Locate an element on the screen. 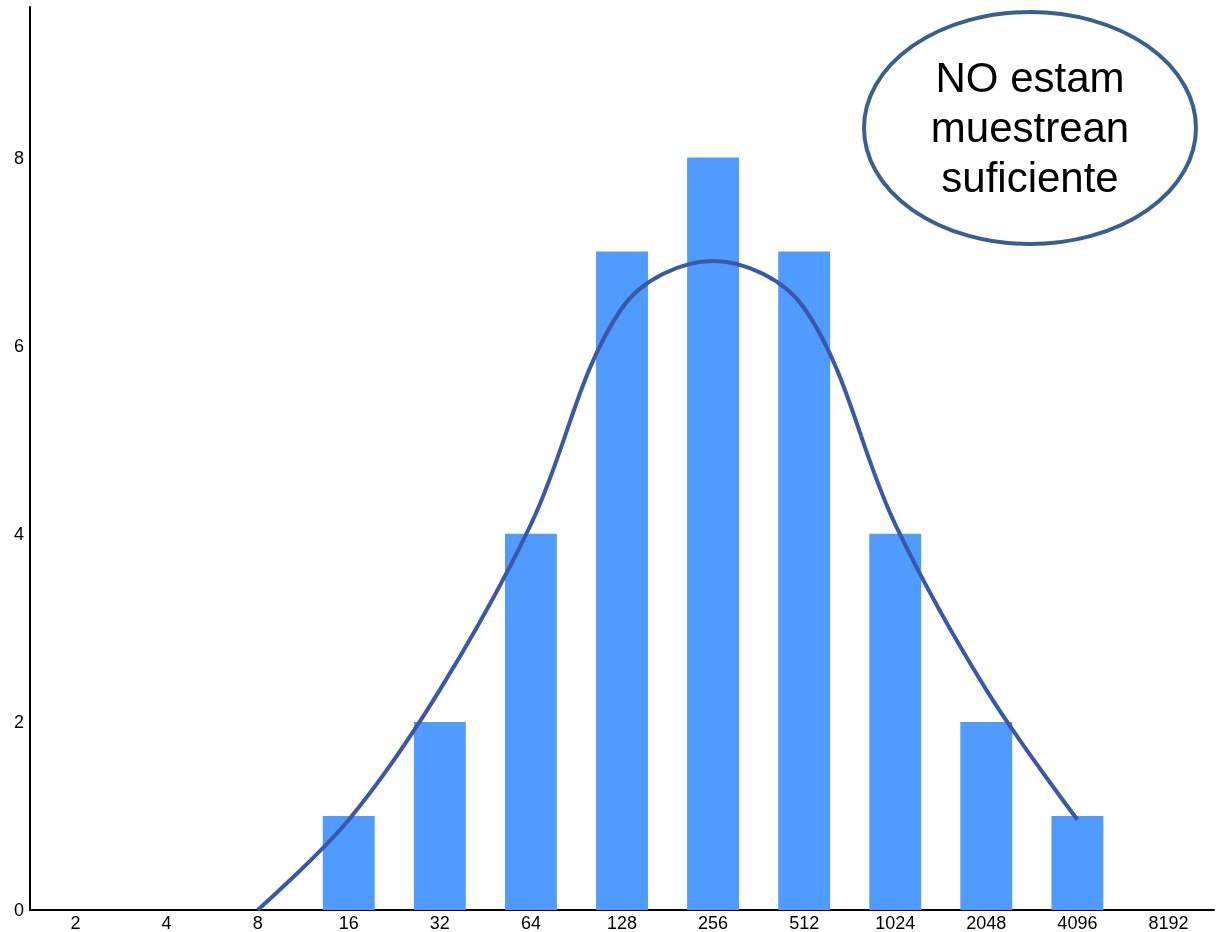 This screenshot has width=1218, height=932. x-tick-label: 256 is located at coordinates (713, 922).